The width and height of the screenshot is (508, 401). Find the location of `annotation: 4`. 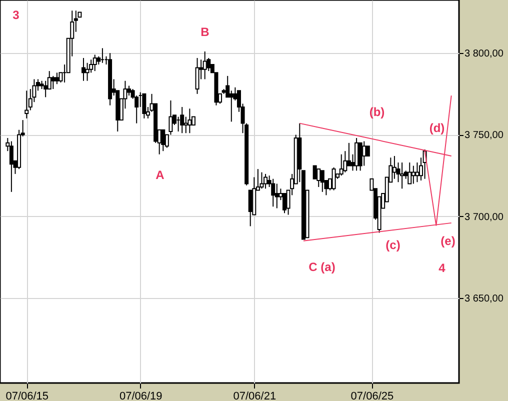

annotation: 4 is located at coordinates (442, 268).